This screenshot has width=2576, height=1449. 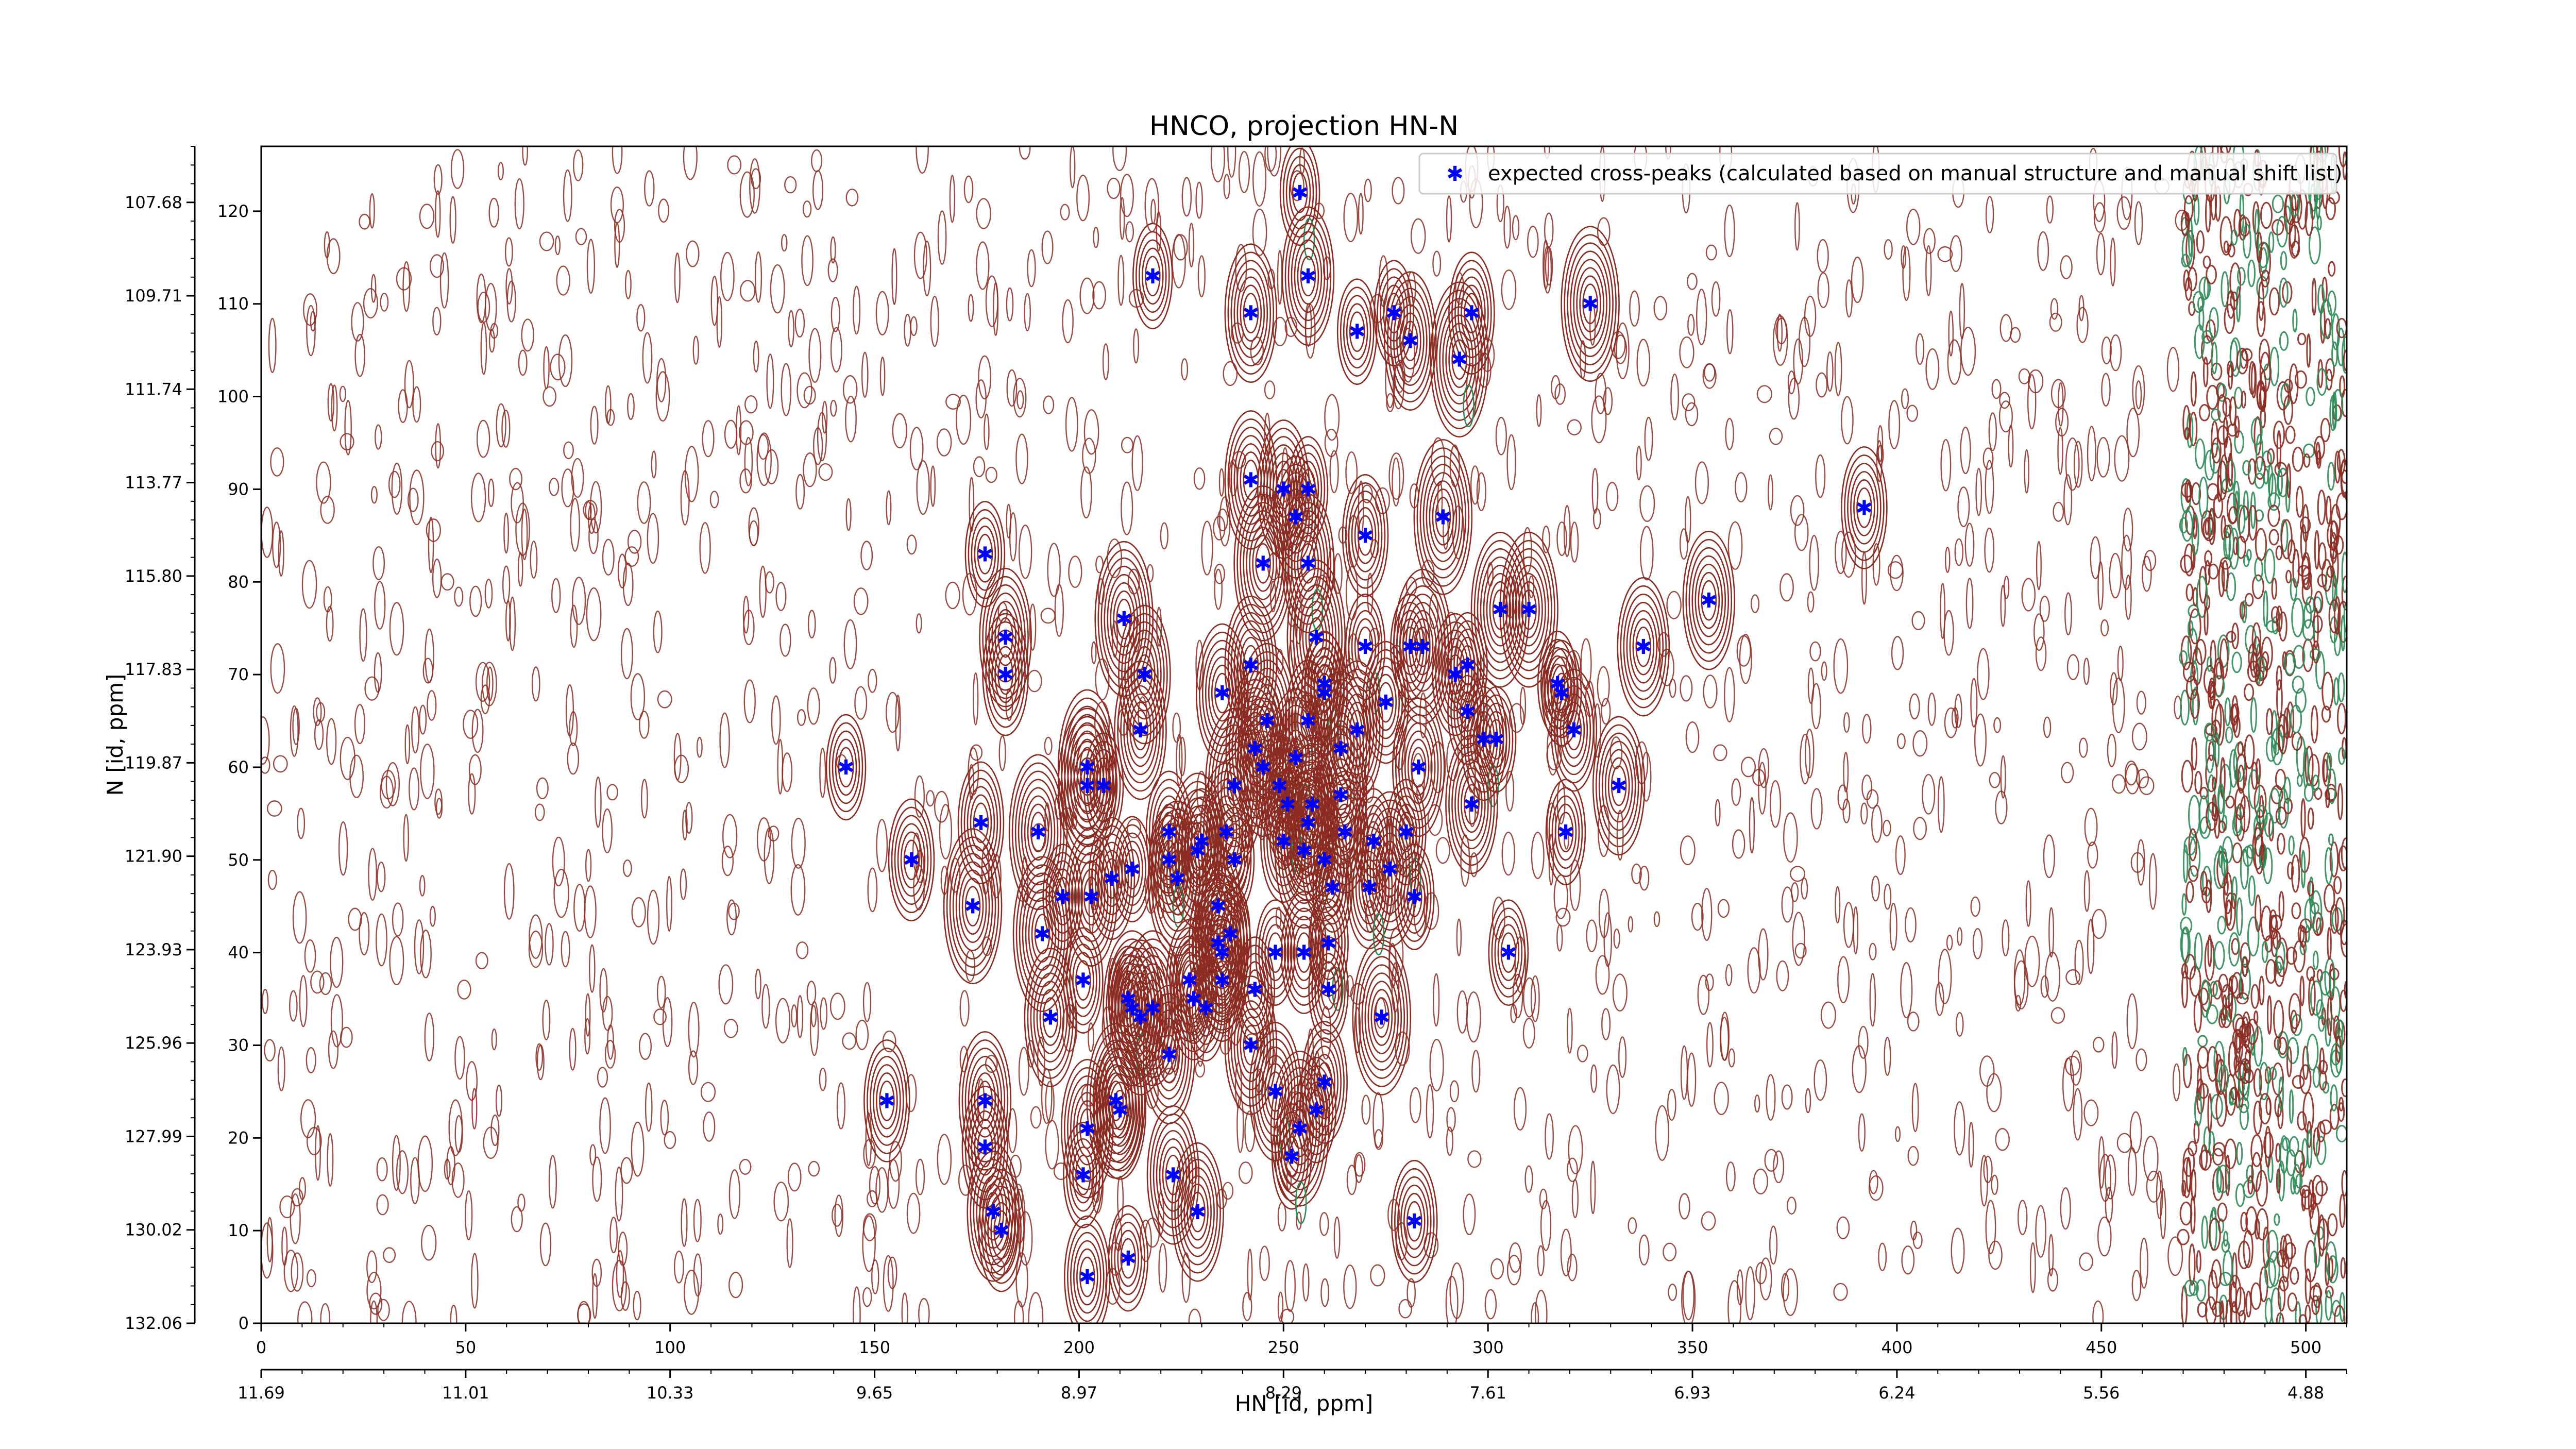 I want to click on legend-box, so click(x=1877, y=174).